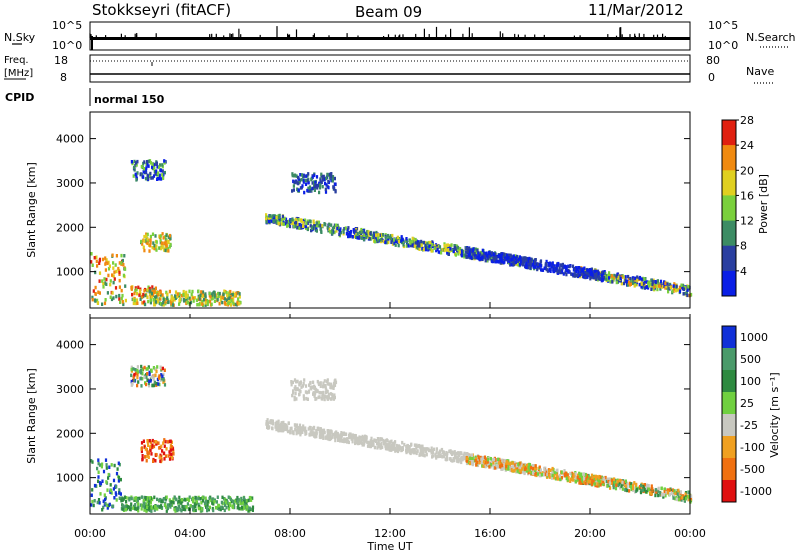 Image resolution: width=800 pixels, height=554 pixels. I want to click on nsky-panel-frame, so click(390, 36).